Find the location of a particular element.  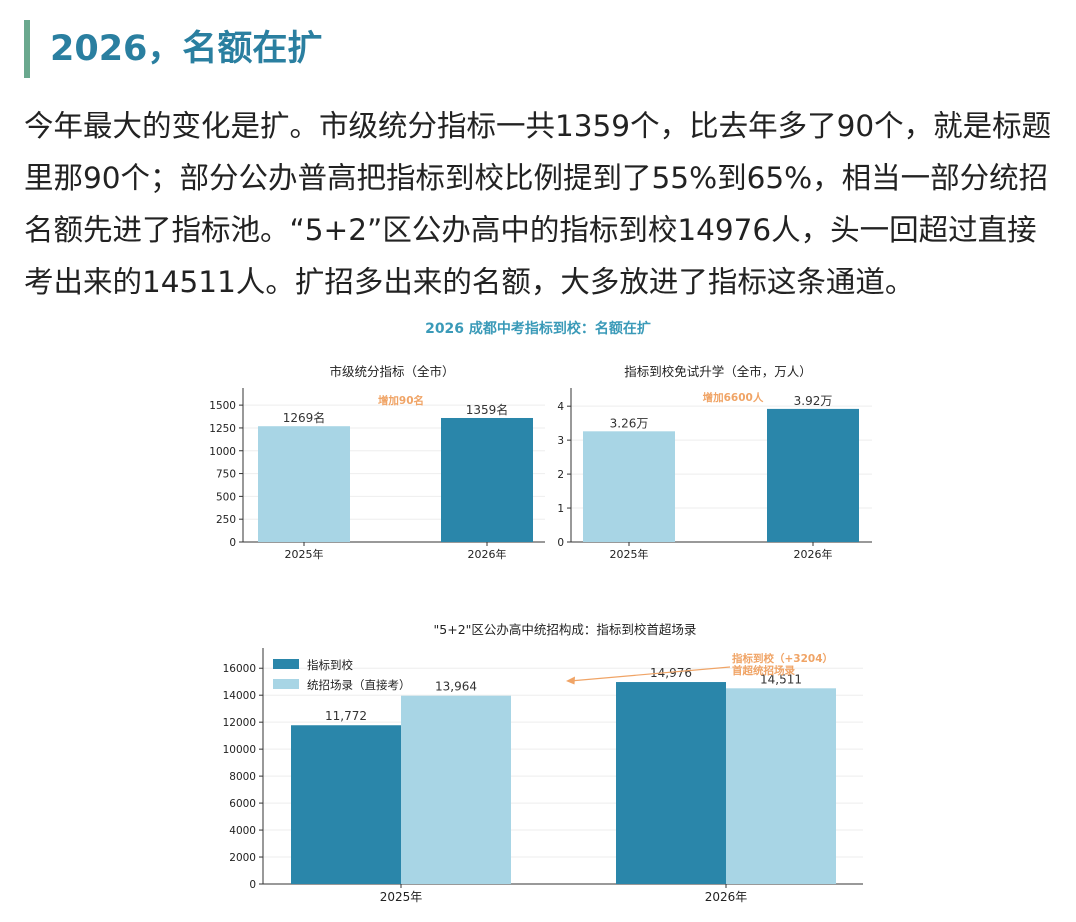

section-heading: 2026，名额在扩 is located at coordinates (524, 49).